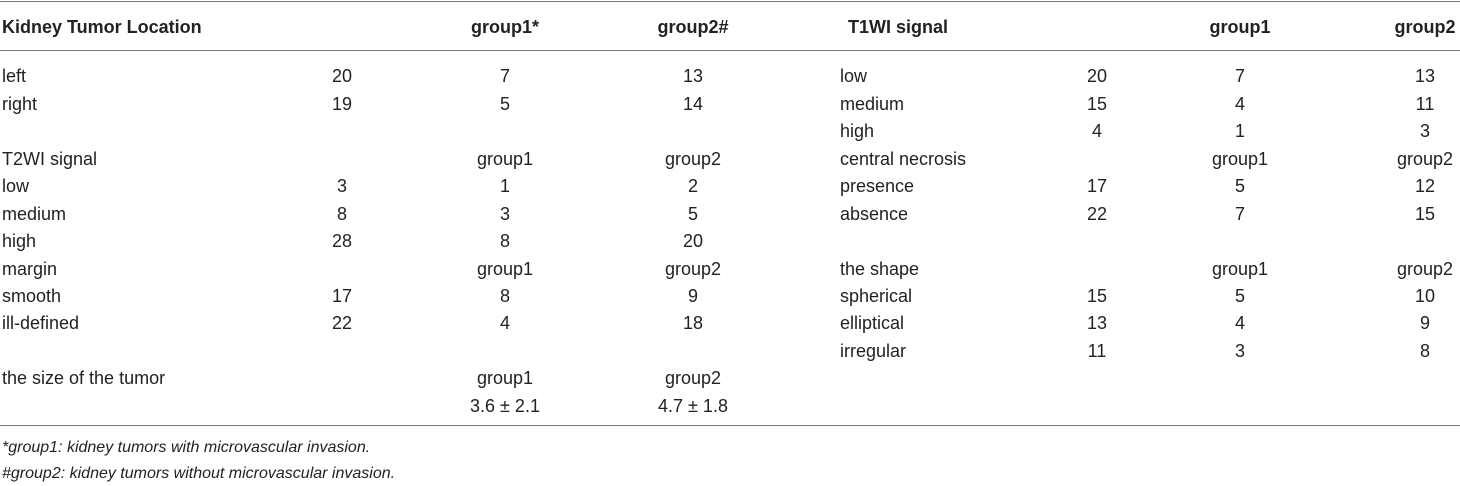 The height and width of the screenshot is (486, 1460). What do you see at coordinates (693, 406) in the screenshot?
I see `cell: 4.7 ± 1.8` at bounding box center [693, 406].